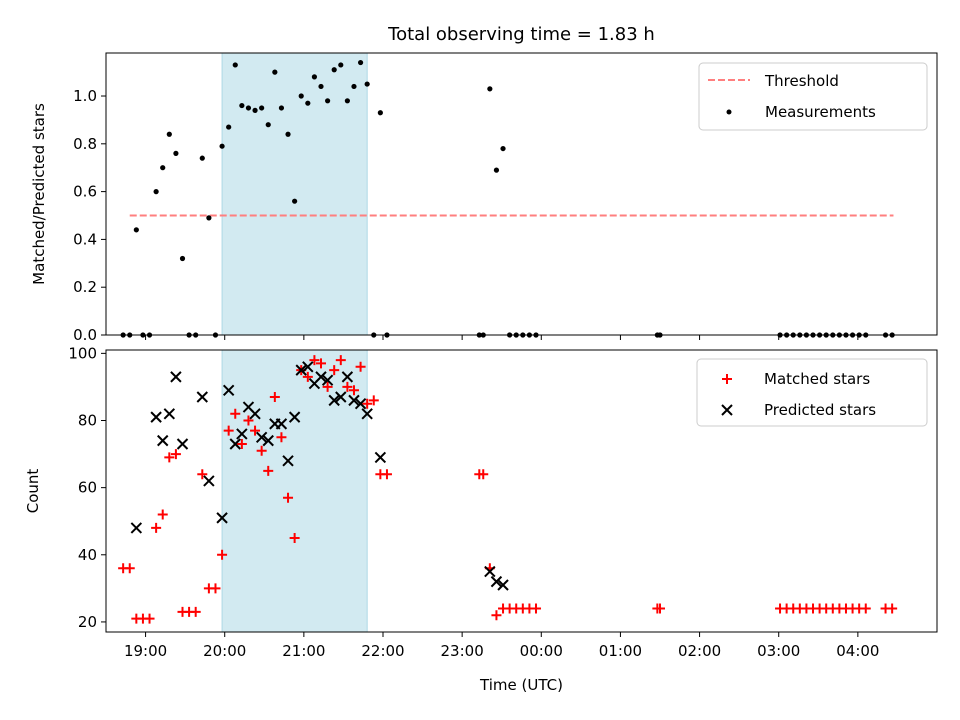  I want to click on x-tick-label: 03:00, so click(778, 651).